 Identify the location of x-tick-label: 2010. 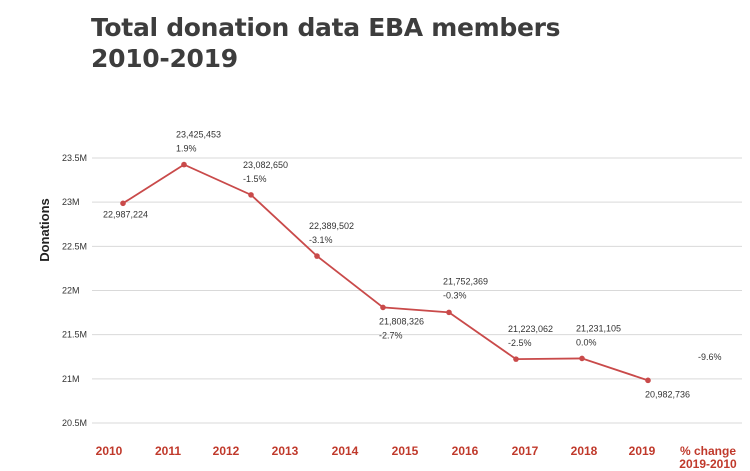
(109, 451).